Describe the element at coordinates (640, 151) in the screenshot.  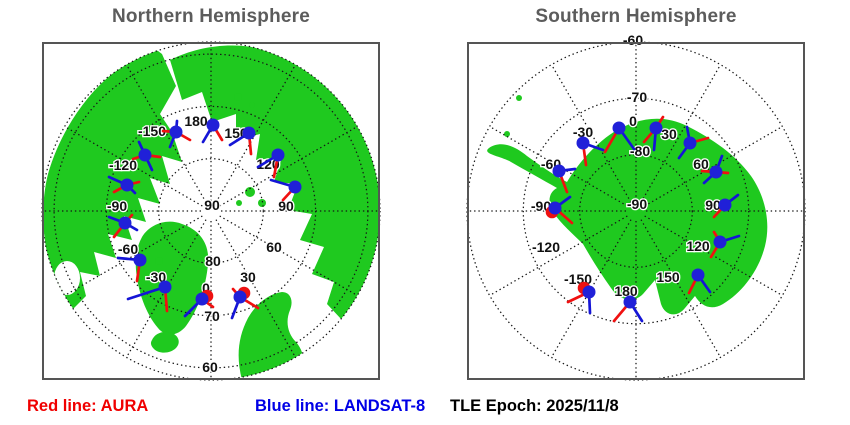
I see `latitude-label: -80` at that location.